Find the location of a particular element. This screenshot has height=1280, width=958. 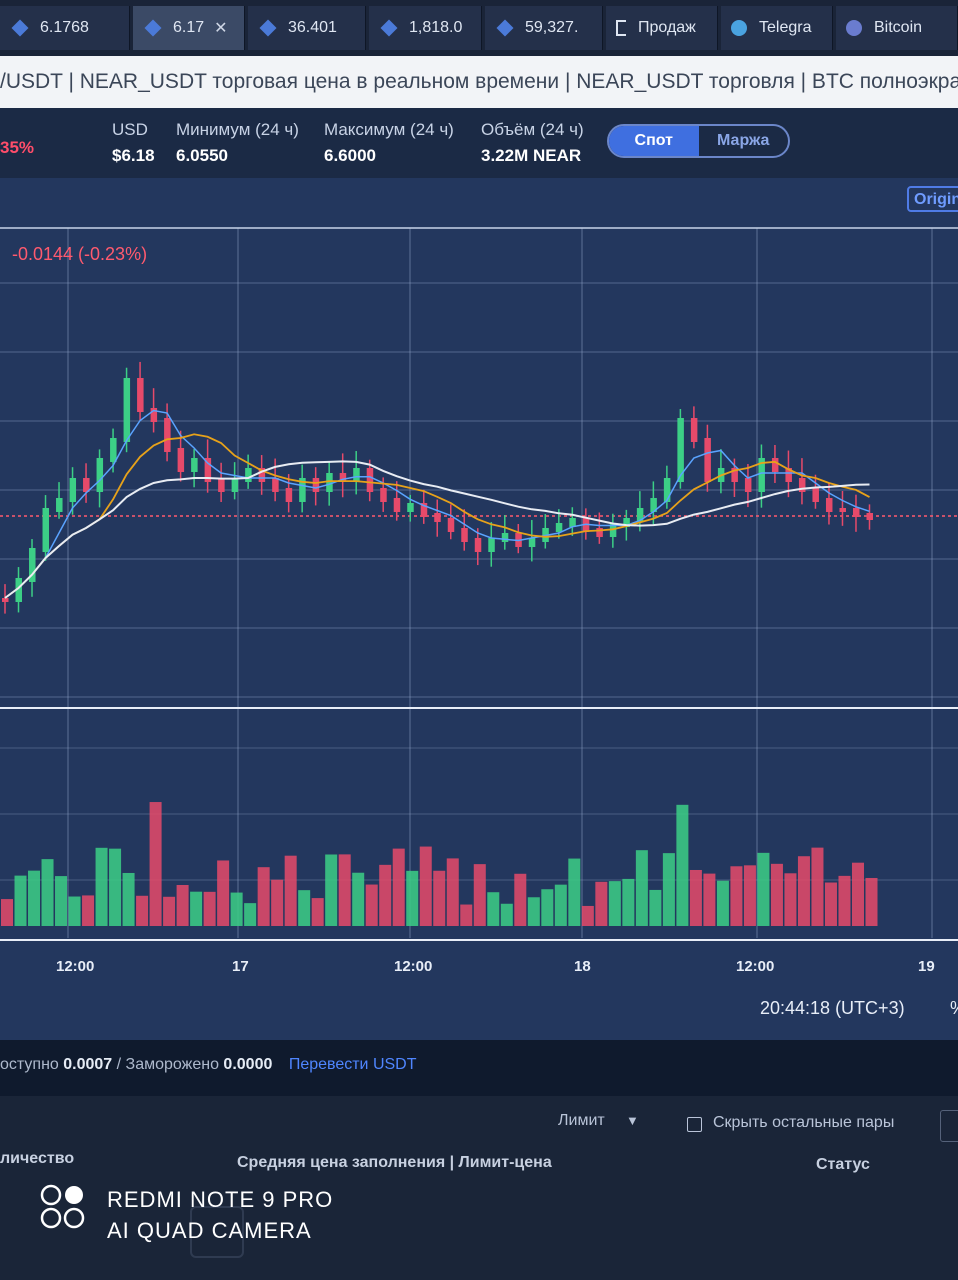

min-value: 6.0550 is located at coordinates (202, 155).